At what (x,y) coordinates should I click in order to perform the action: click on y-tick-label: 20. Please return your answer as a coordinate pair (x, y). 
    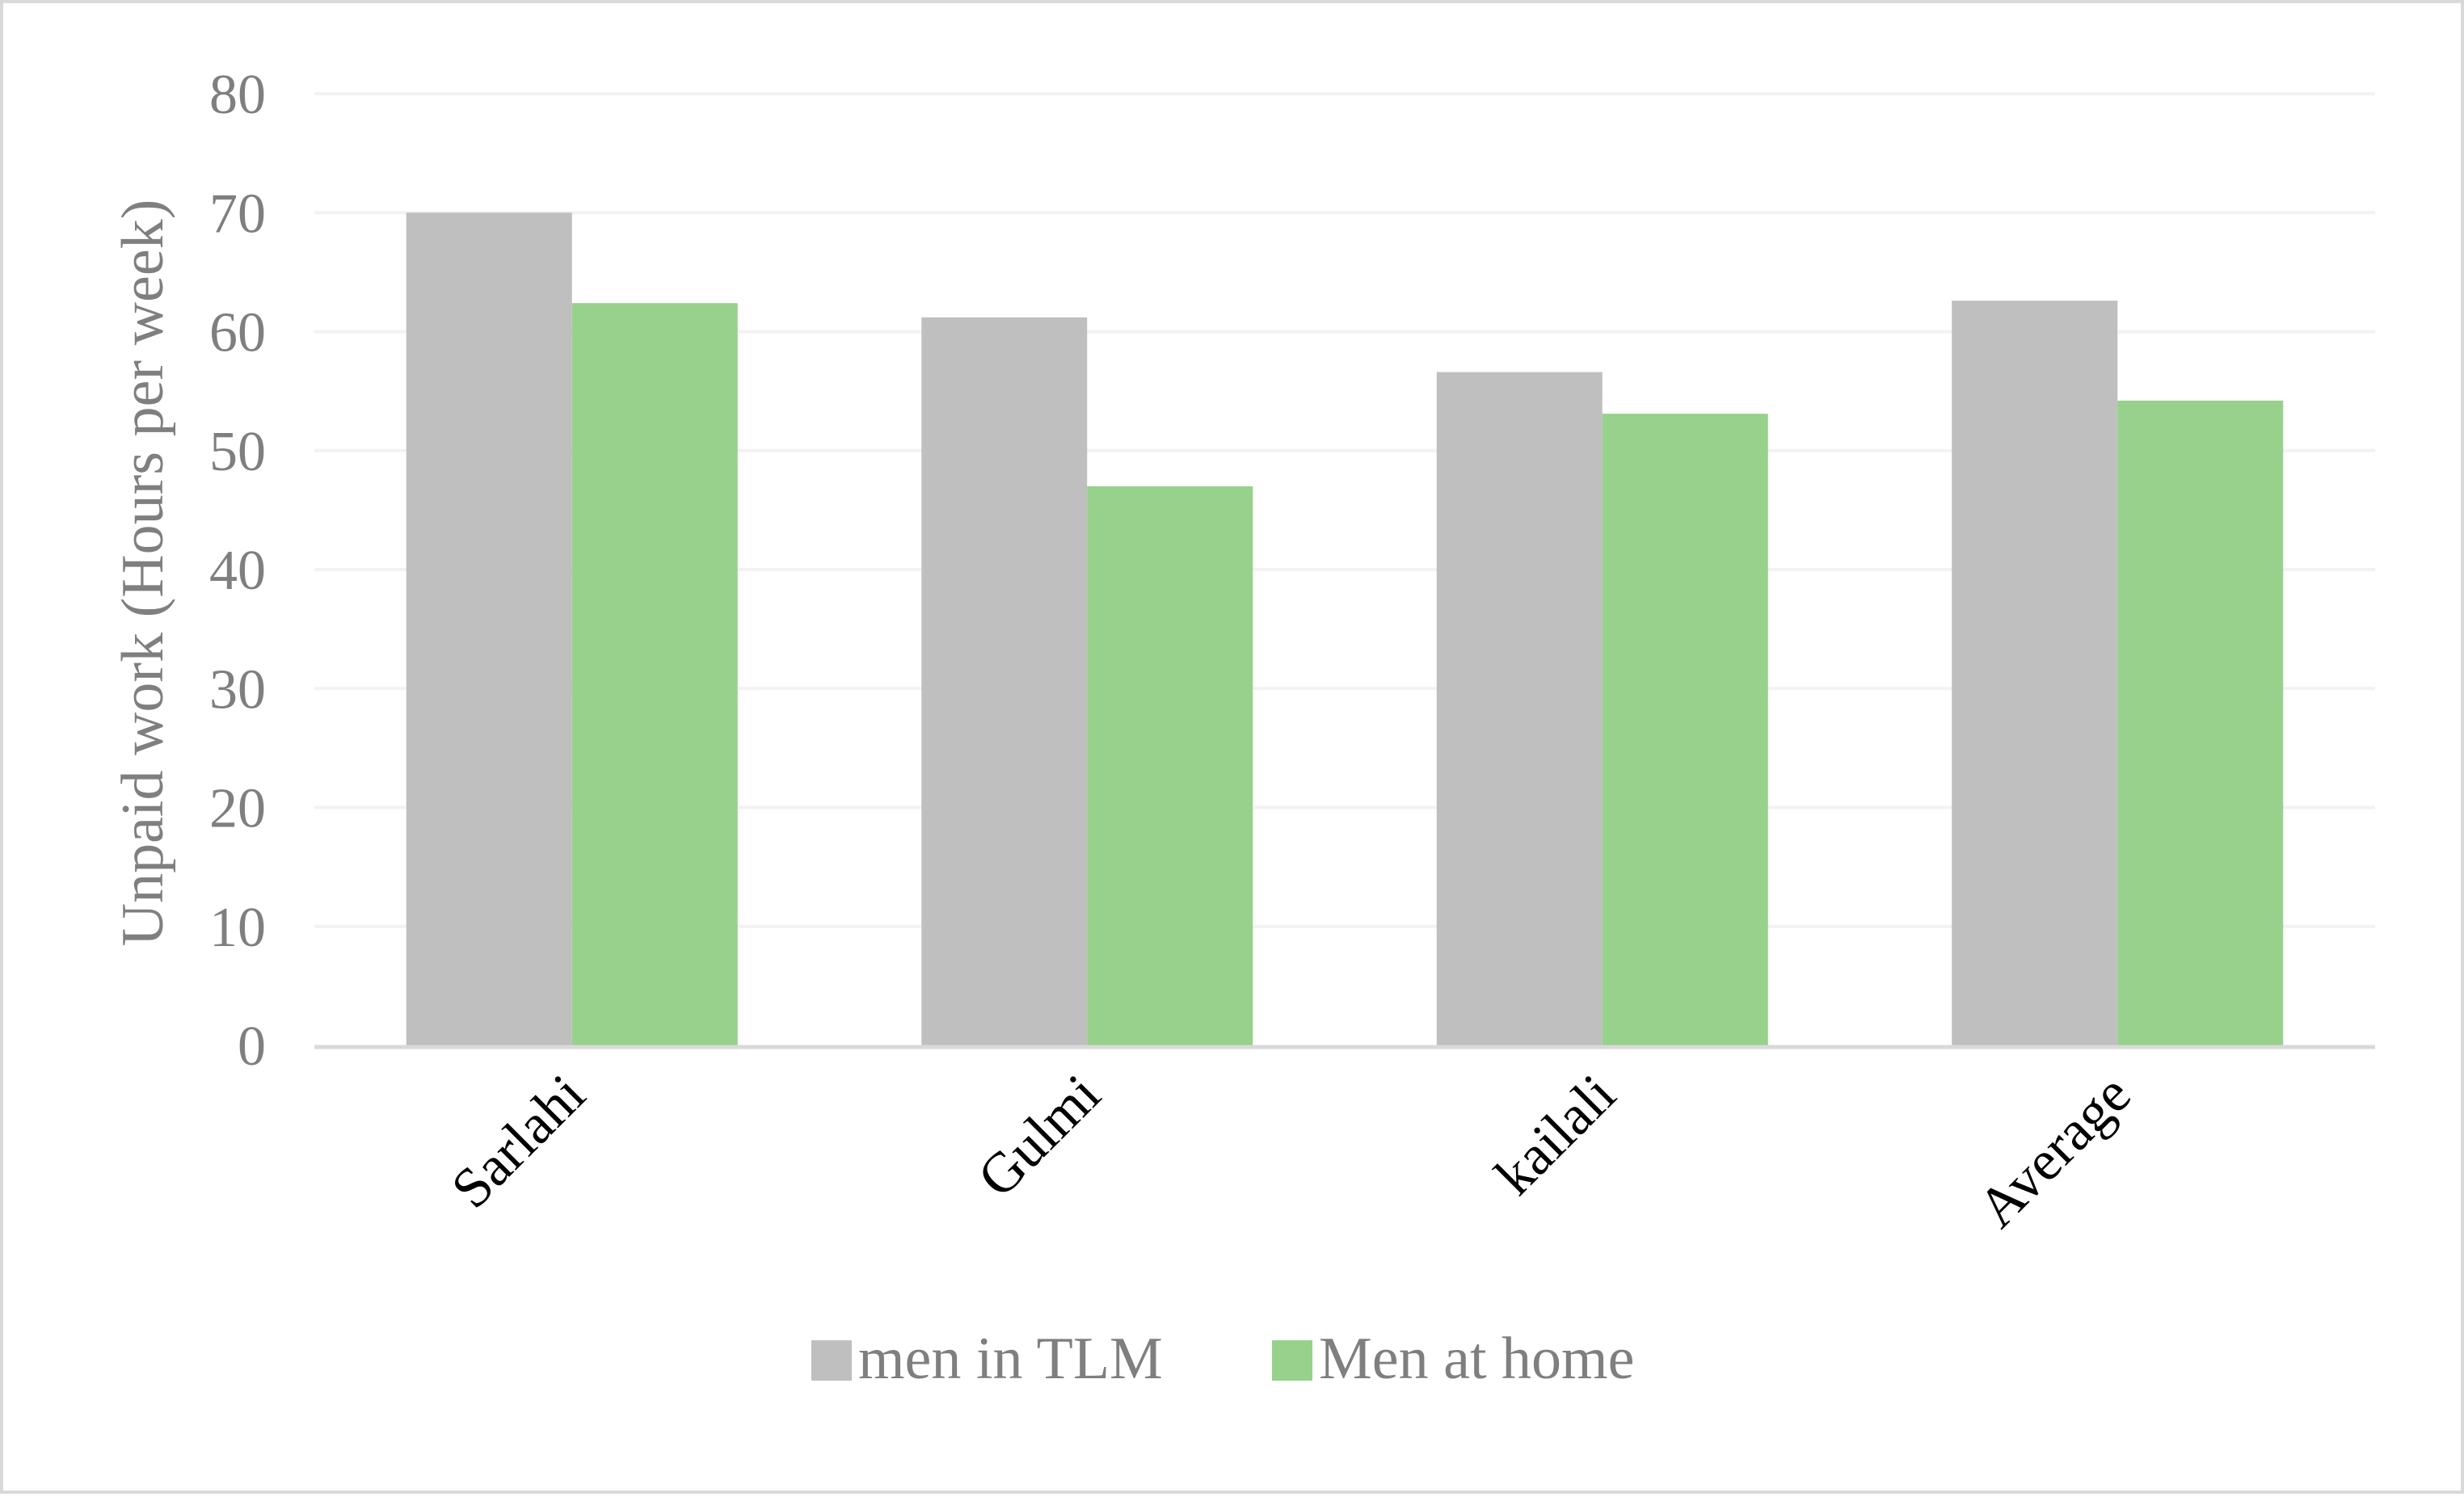
    Looking at the image, I should click on (237, 809).